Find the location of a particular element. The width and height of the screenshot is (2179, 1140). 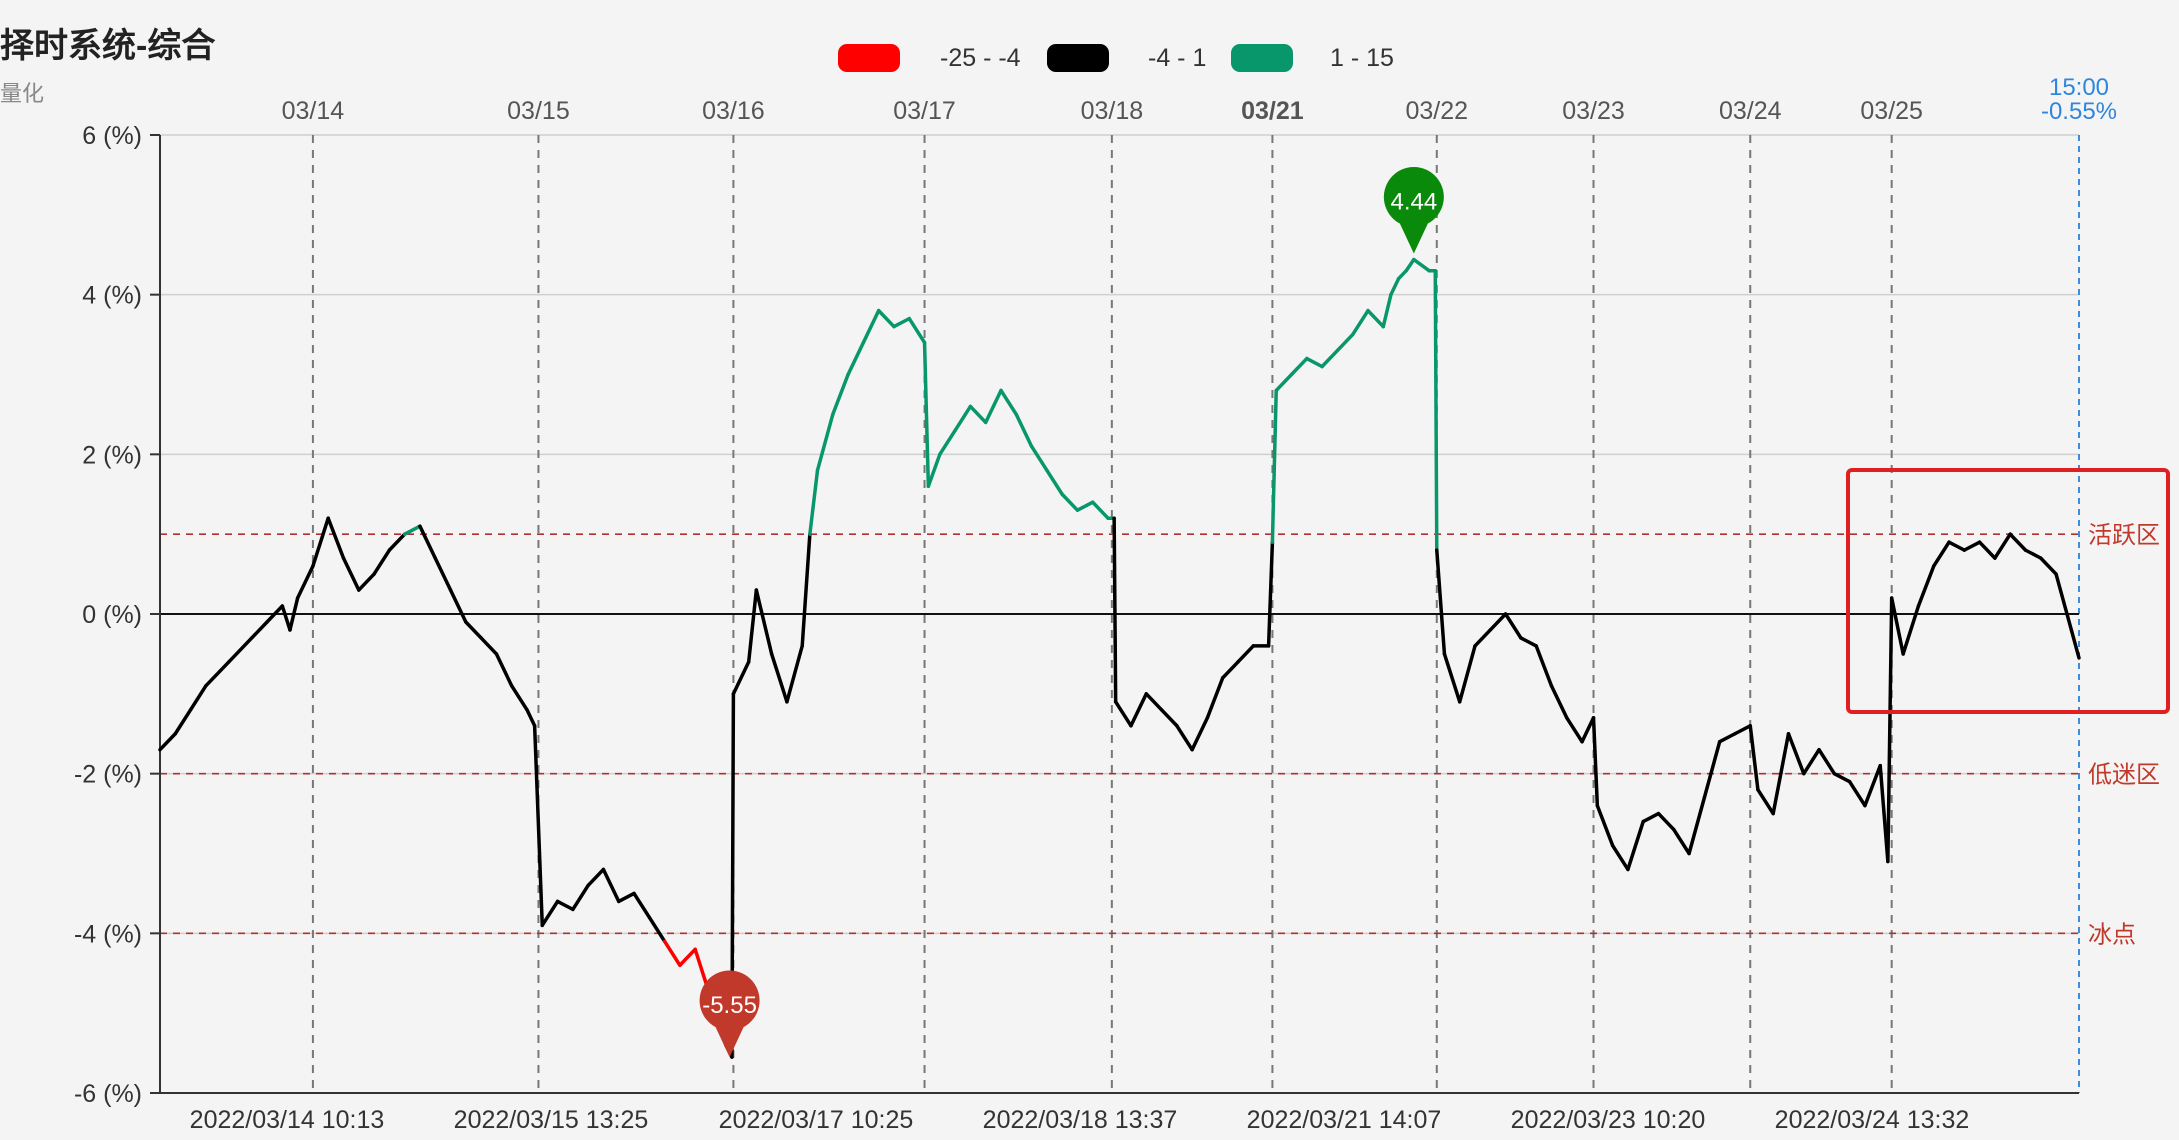

pin-shape is located at coordinates (729, 1014).